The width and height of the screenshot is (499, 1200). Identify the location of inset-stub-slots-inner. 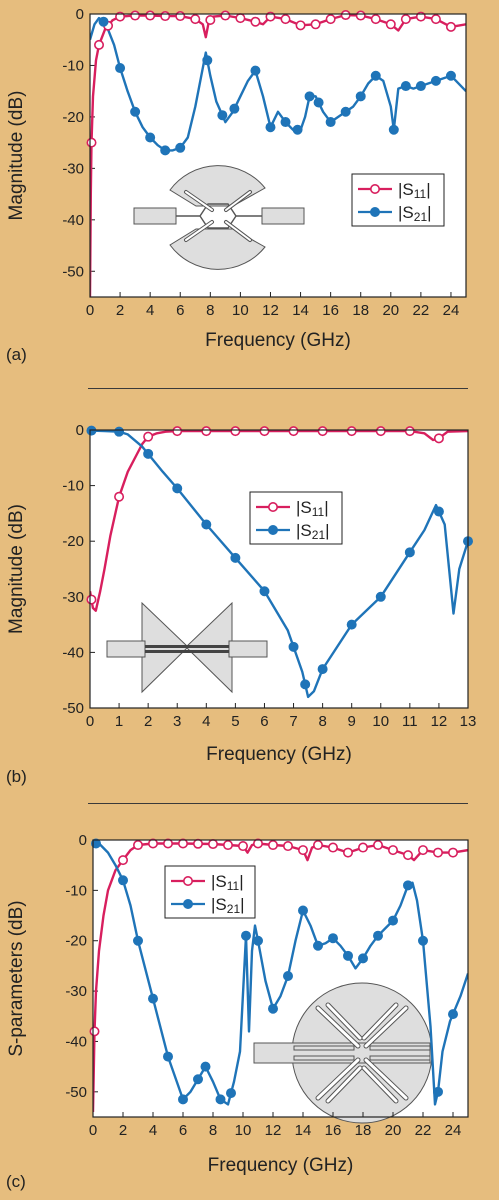
(218, 216).